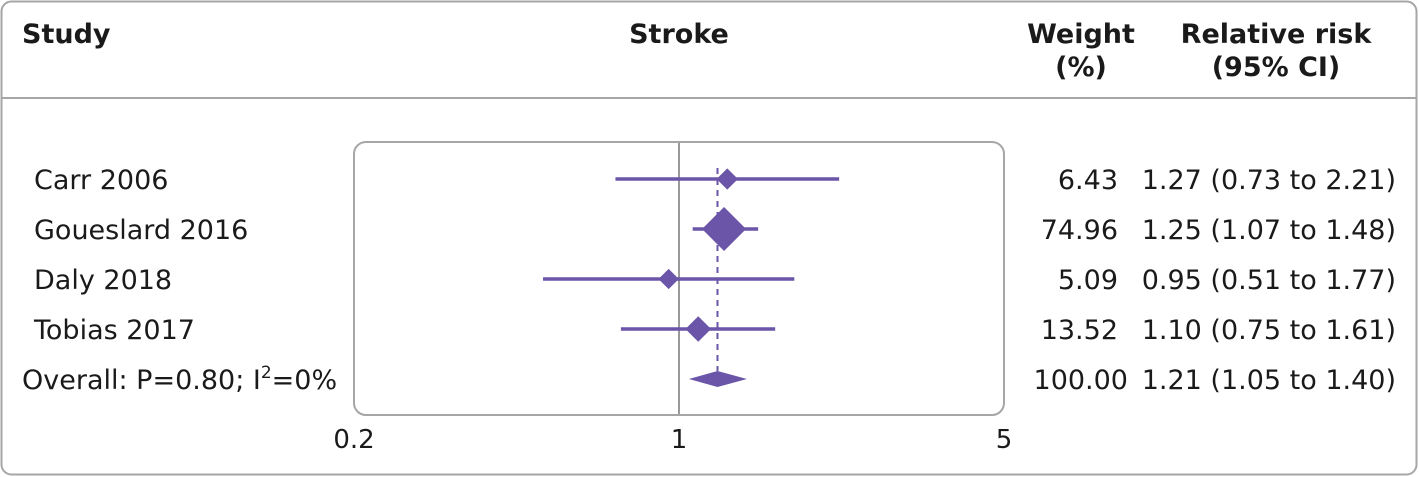 The height and width of the screenshot is (477, 1419). I want to click on overall-label: Overall: P=0.80; I2=0%, so click(179, 379).